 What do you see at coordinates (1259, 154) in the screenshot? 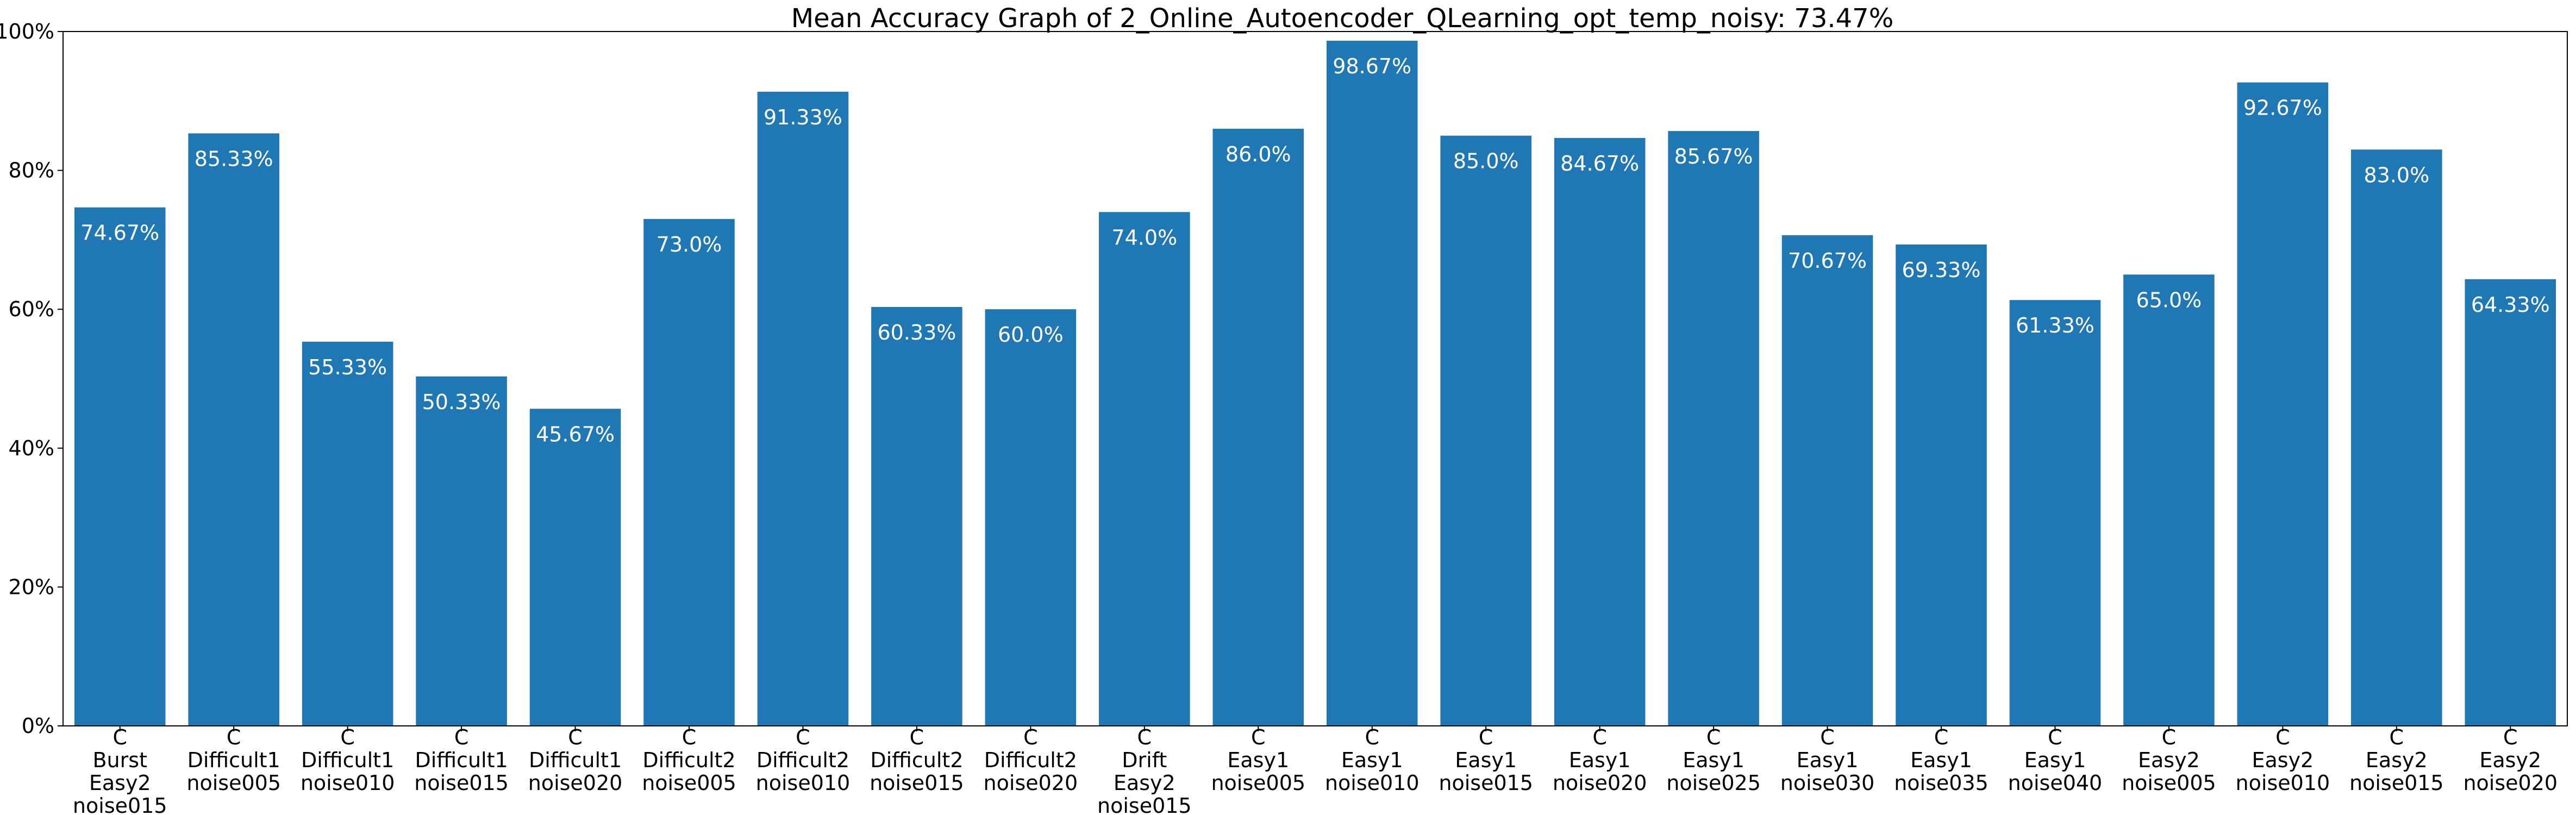
I see `bar-value-label: 86.0%` at bounding box center [1259, 154].